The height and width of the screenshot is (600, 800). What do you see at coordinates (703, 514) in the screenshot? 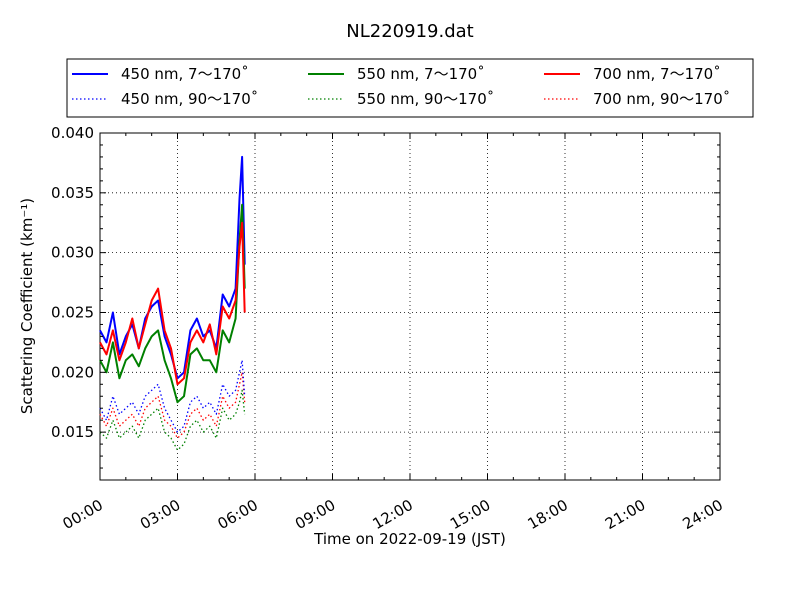
I see `x-tick-label: 24:00` at bounding box center [703, 514].